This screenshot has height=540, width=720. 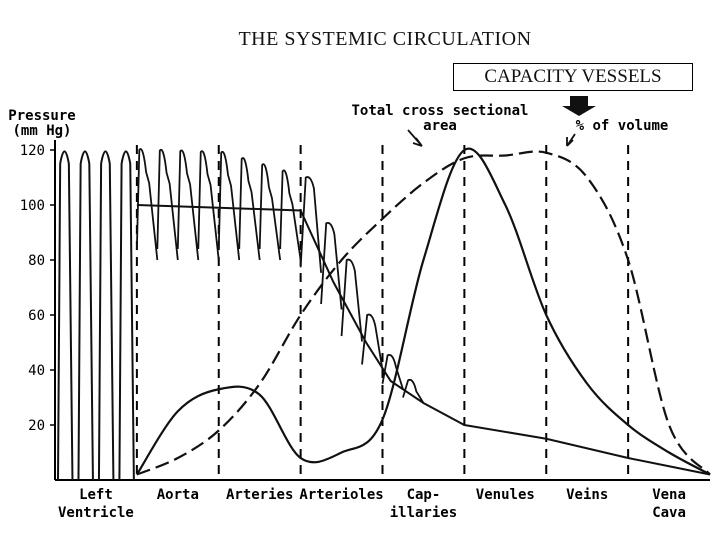 What do you see at coordinates (96, 315) in the screenshot?
I see `series-ventricle-pulses` at bounding box center [96, 315].